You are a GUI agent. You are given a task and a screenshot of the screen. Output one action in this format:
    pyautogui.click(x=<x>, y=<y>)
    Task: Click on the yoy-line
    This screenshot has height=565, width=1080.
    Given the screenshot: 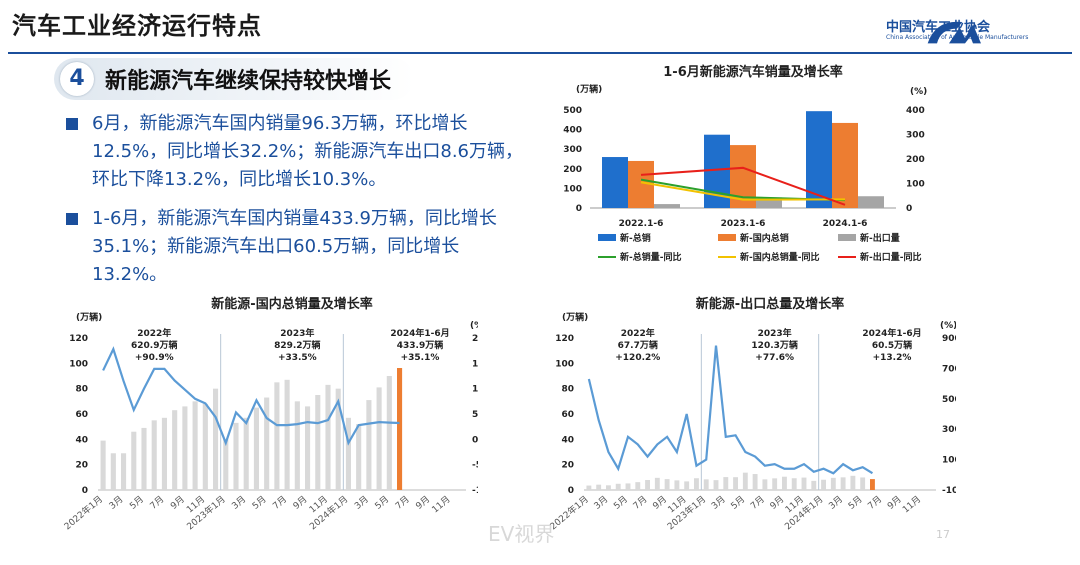 What is the action you would take?
    pyautogui.click(x=730, y=410)
    